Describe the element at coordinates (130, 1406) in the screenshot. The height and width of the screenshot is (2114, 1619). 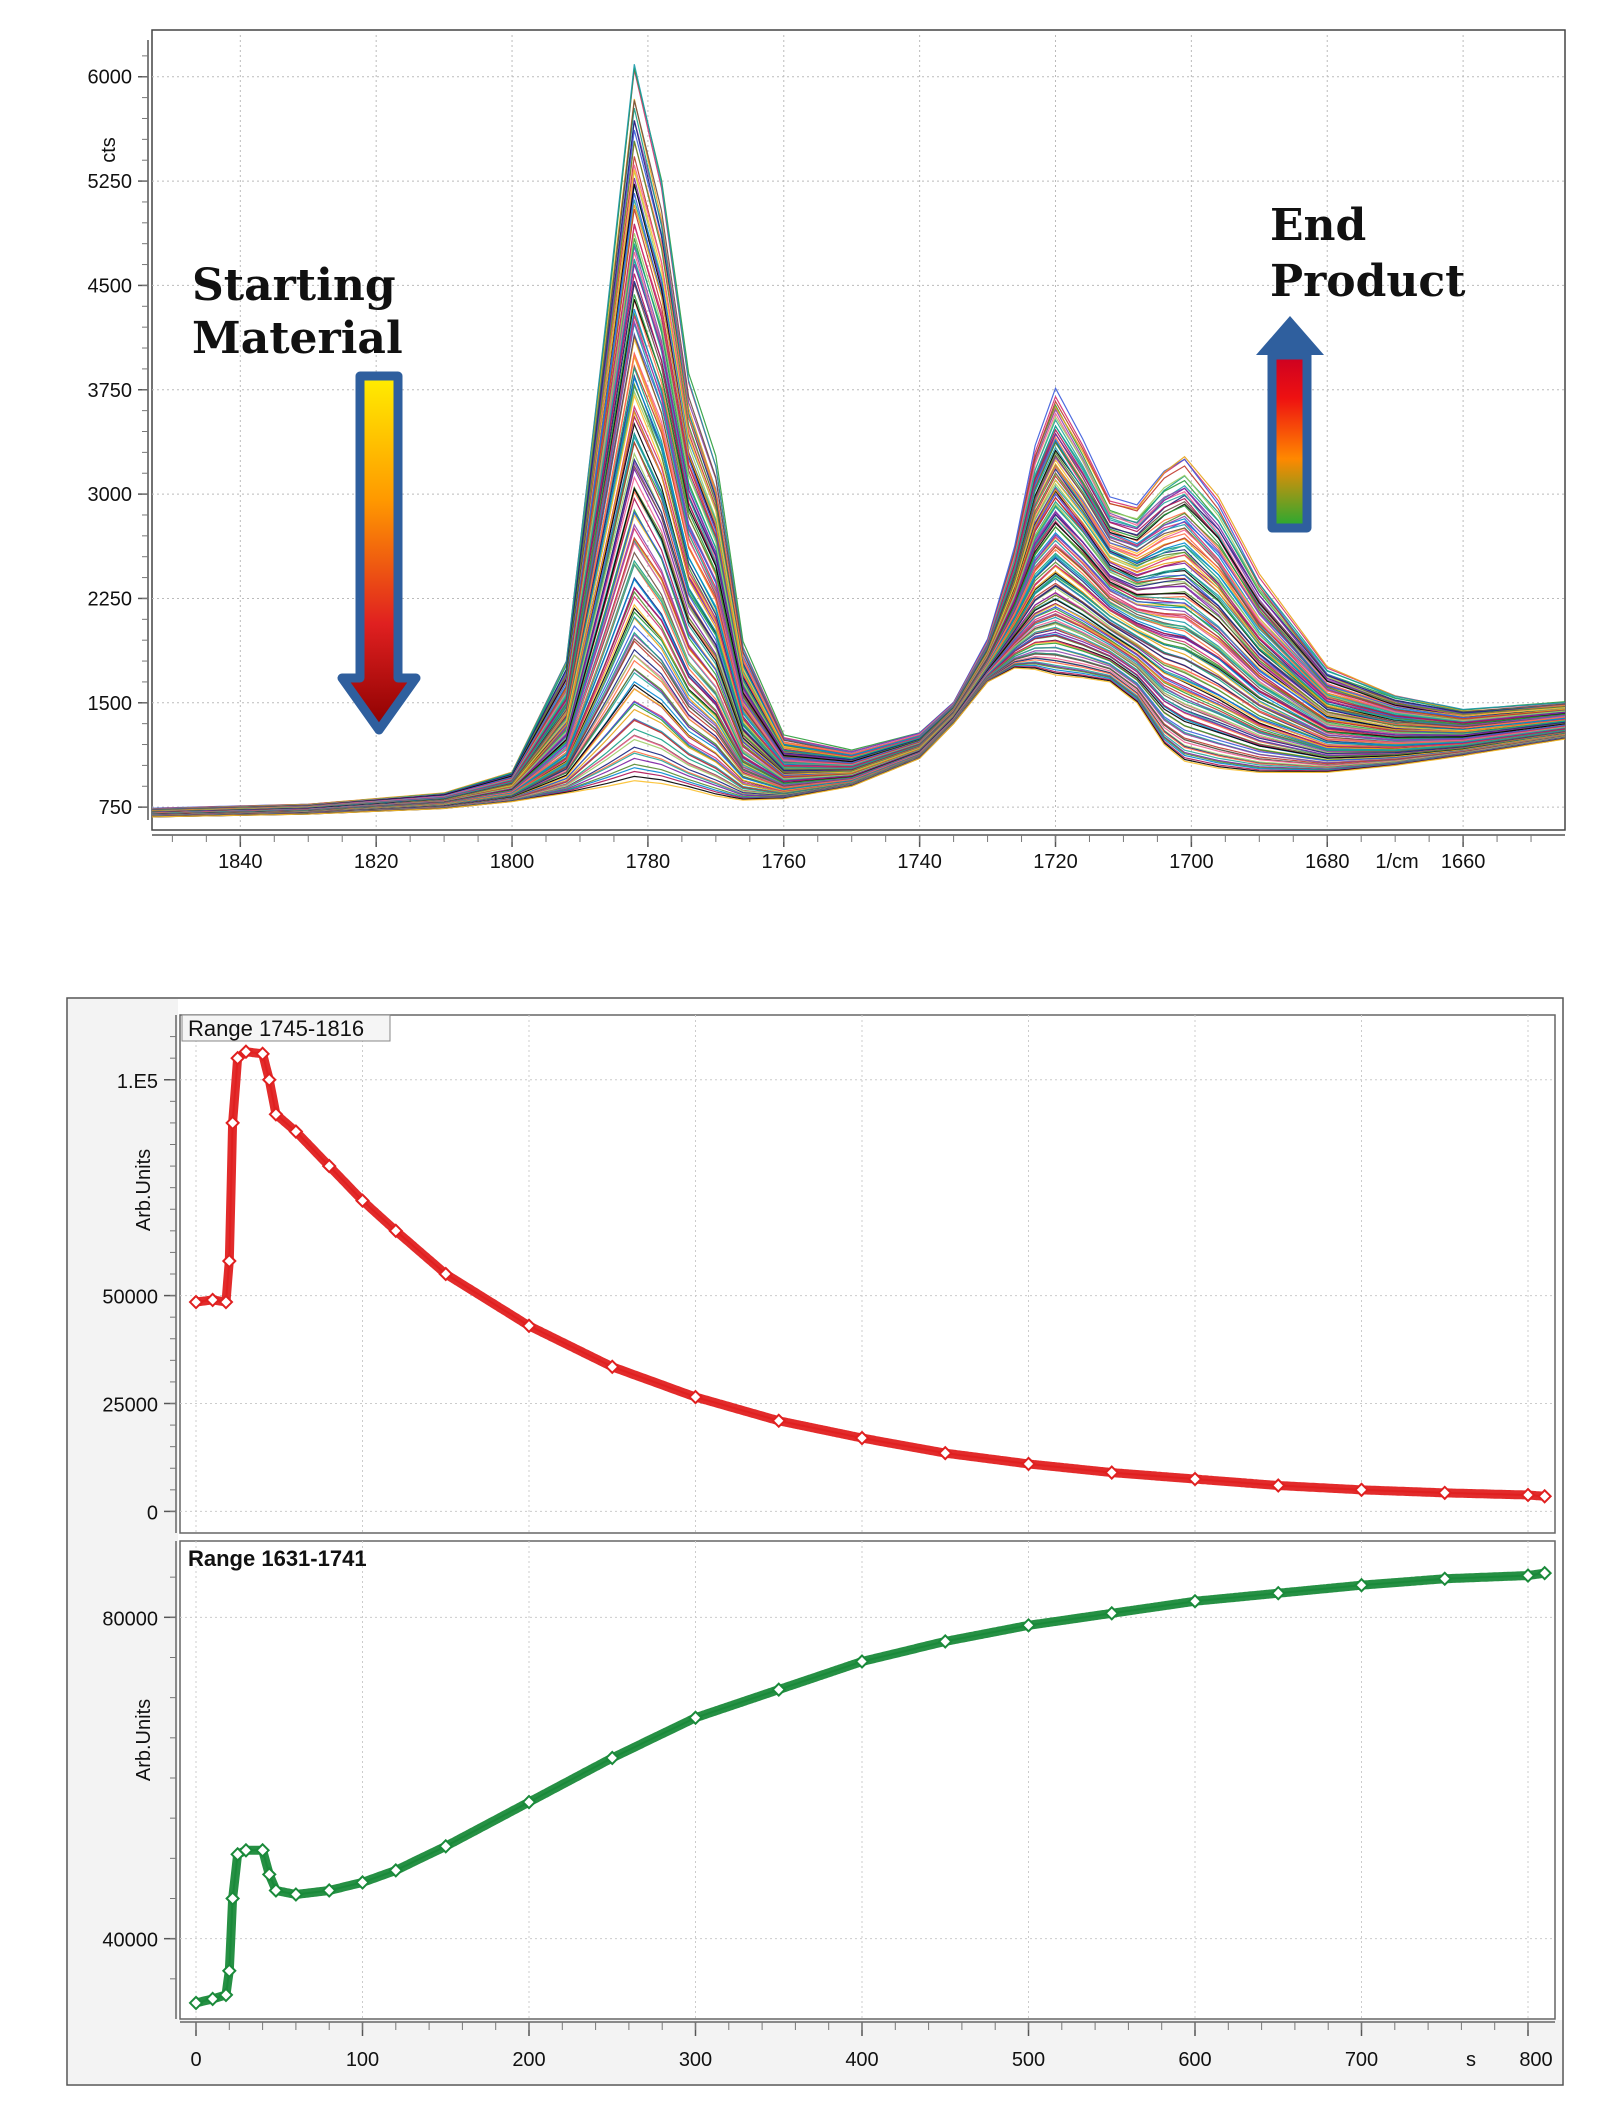
I see `panel-1-y-tick-label: 25000` at that location.